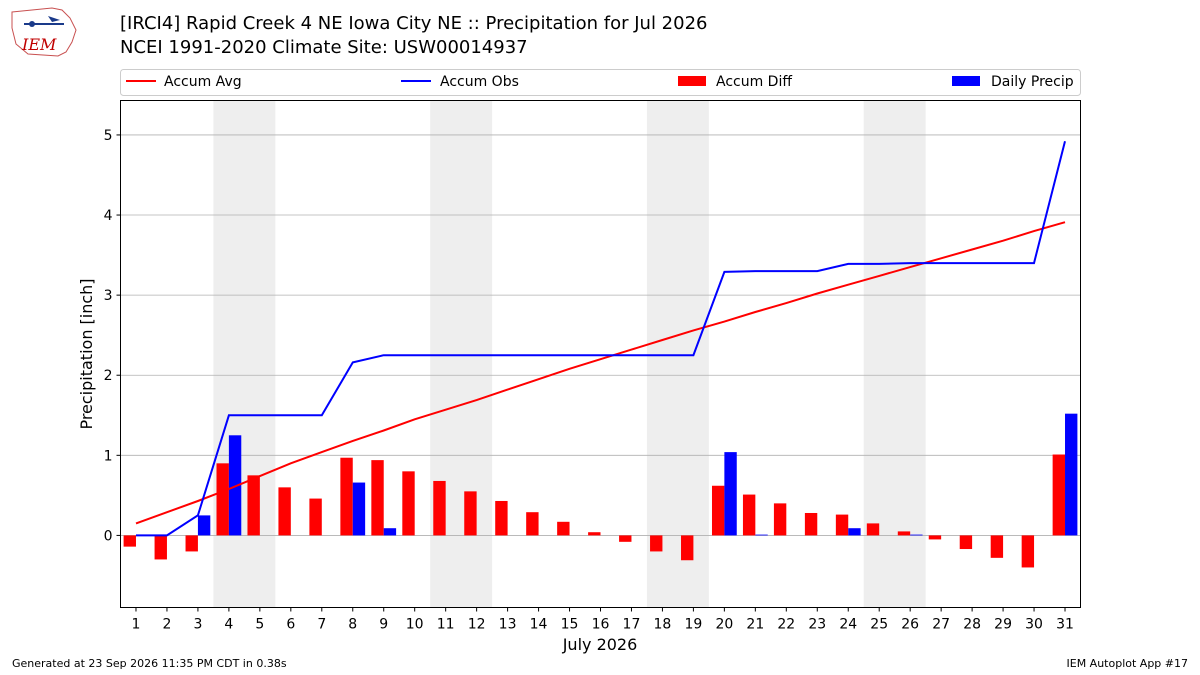 This screenshot has width=1200, height=675. I want to click on x-tick-label: 10, so click(415, 625).